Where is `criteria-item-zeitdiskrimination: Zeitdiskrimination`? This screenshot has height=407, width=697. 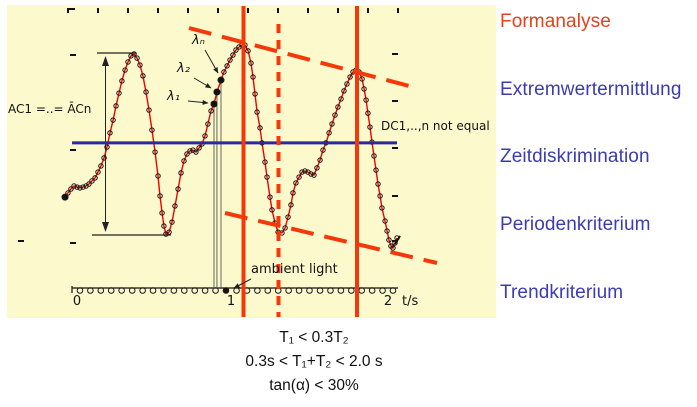 criteria-item-zeitdiskrimination: Zeitdiskrimination is located at coordinates (575, 156).